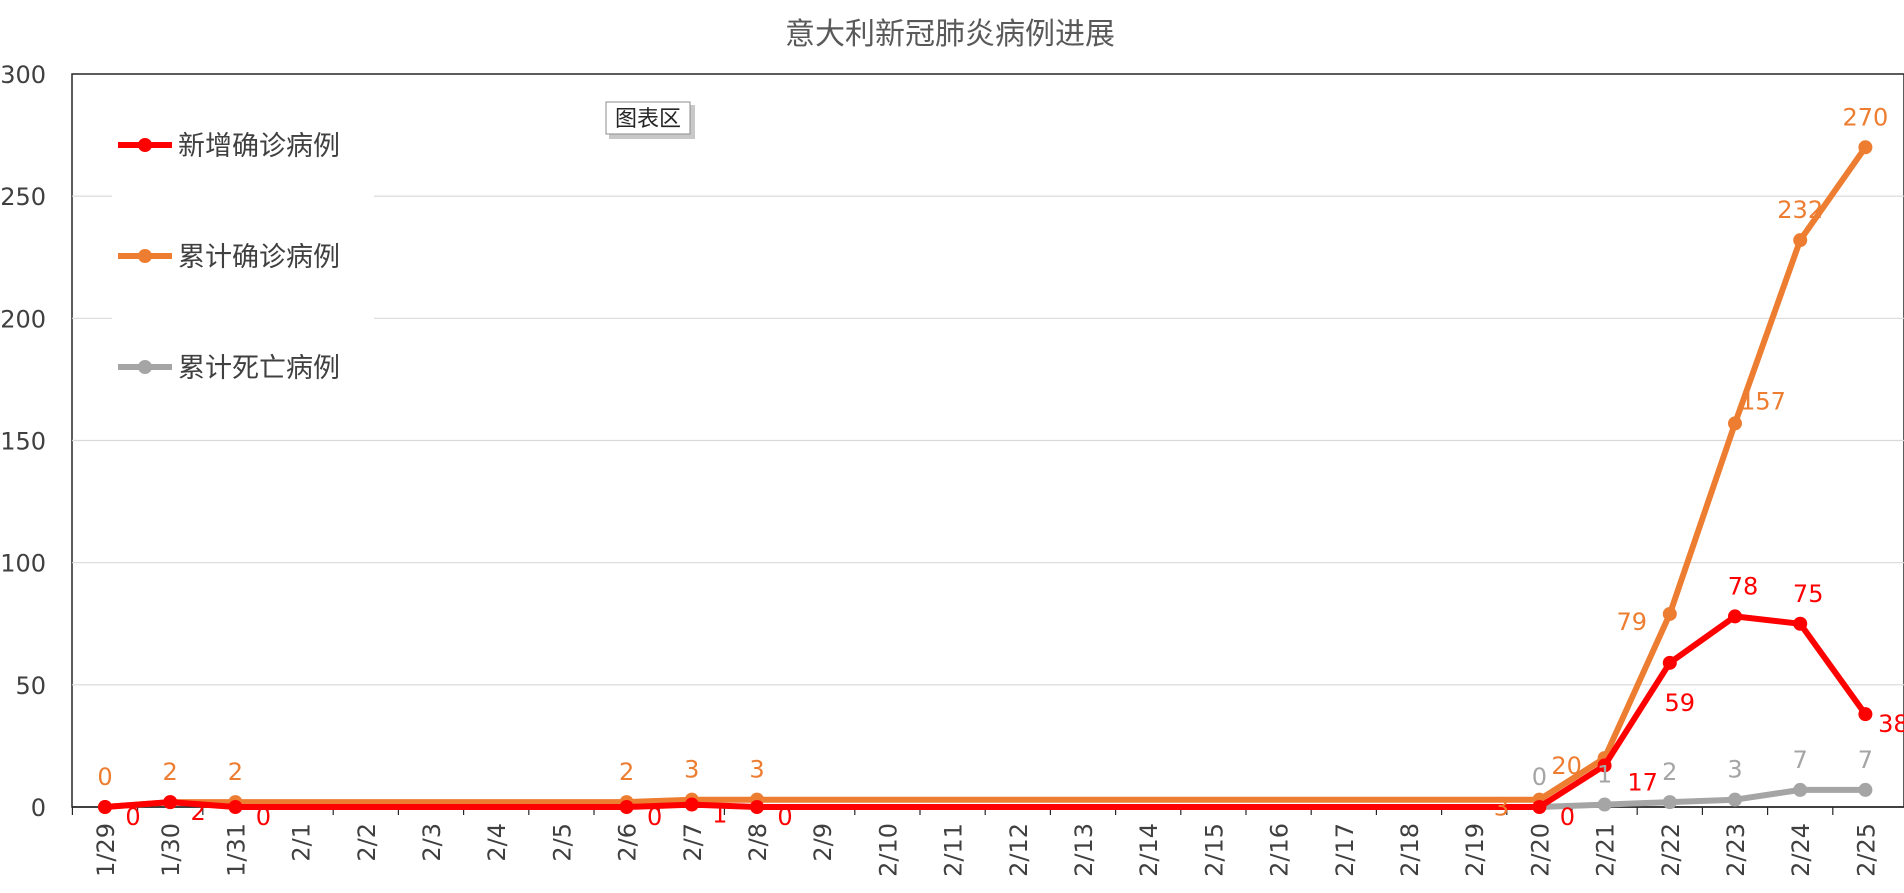 This screenshot has width=1904, height=893. Describe the element at coordinates (1280, 850) in the screenshot. I see `x-tick-label: 2/16` at that location.